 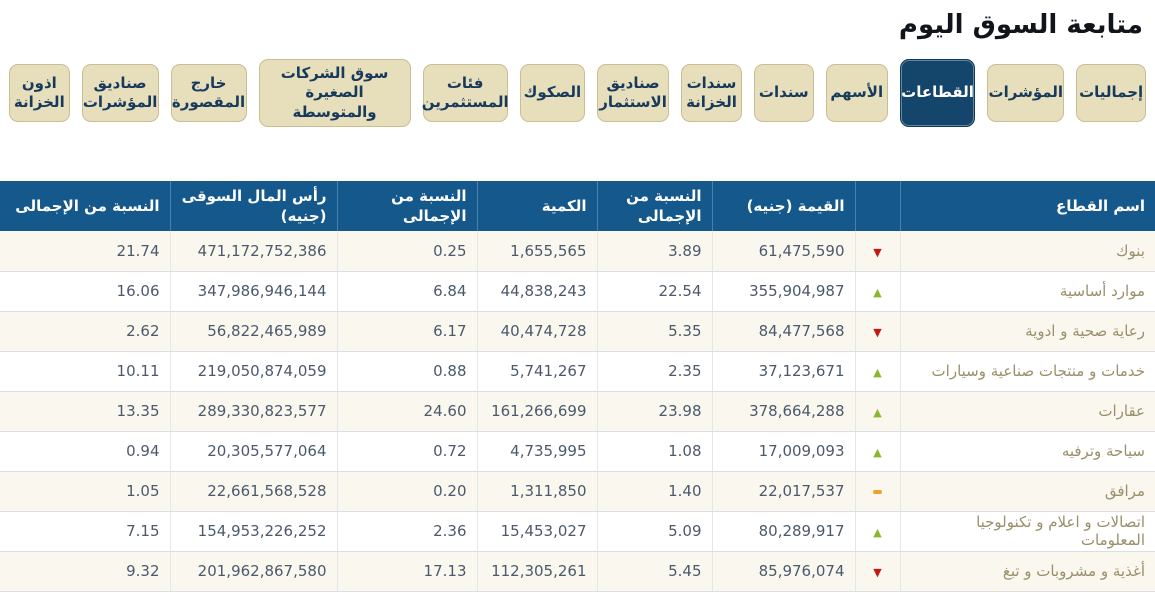 What do you see at coordinates (784, 331) in the screenshot?
I see `value-cell: 84,477,568` at bounding box center [784, 331].